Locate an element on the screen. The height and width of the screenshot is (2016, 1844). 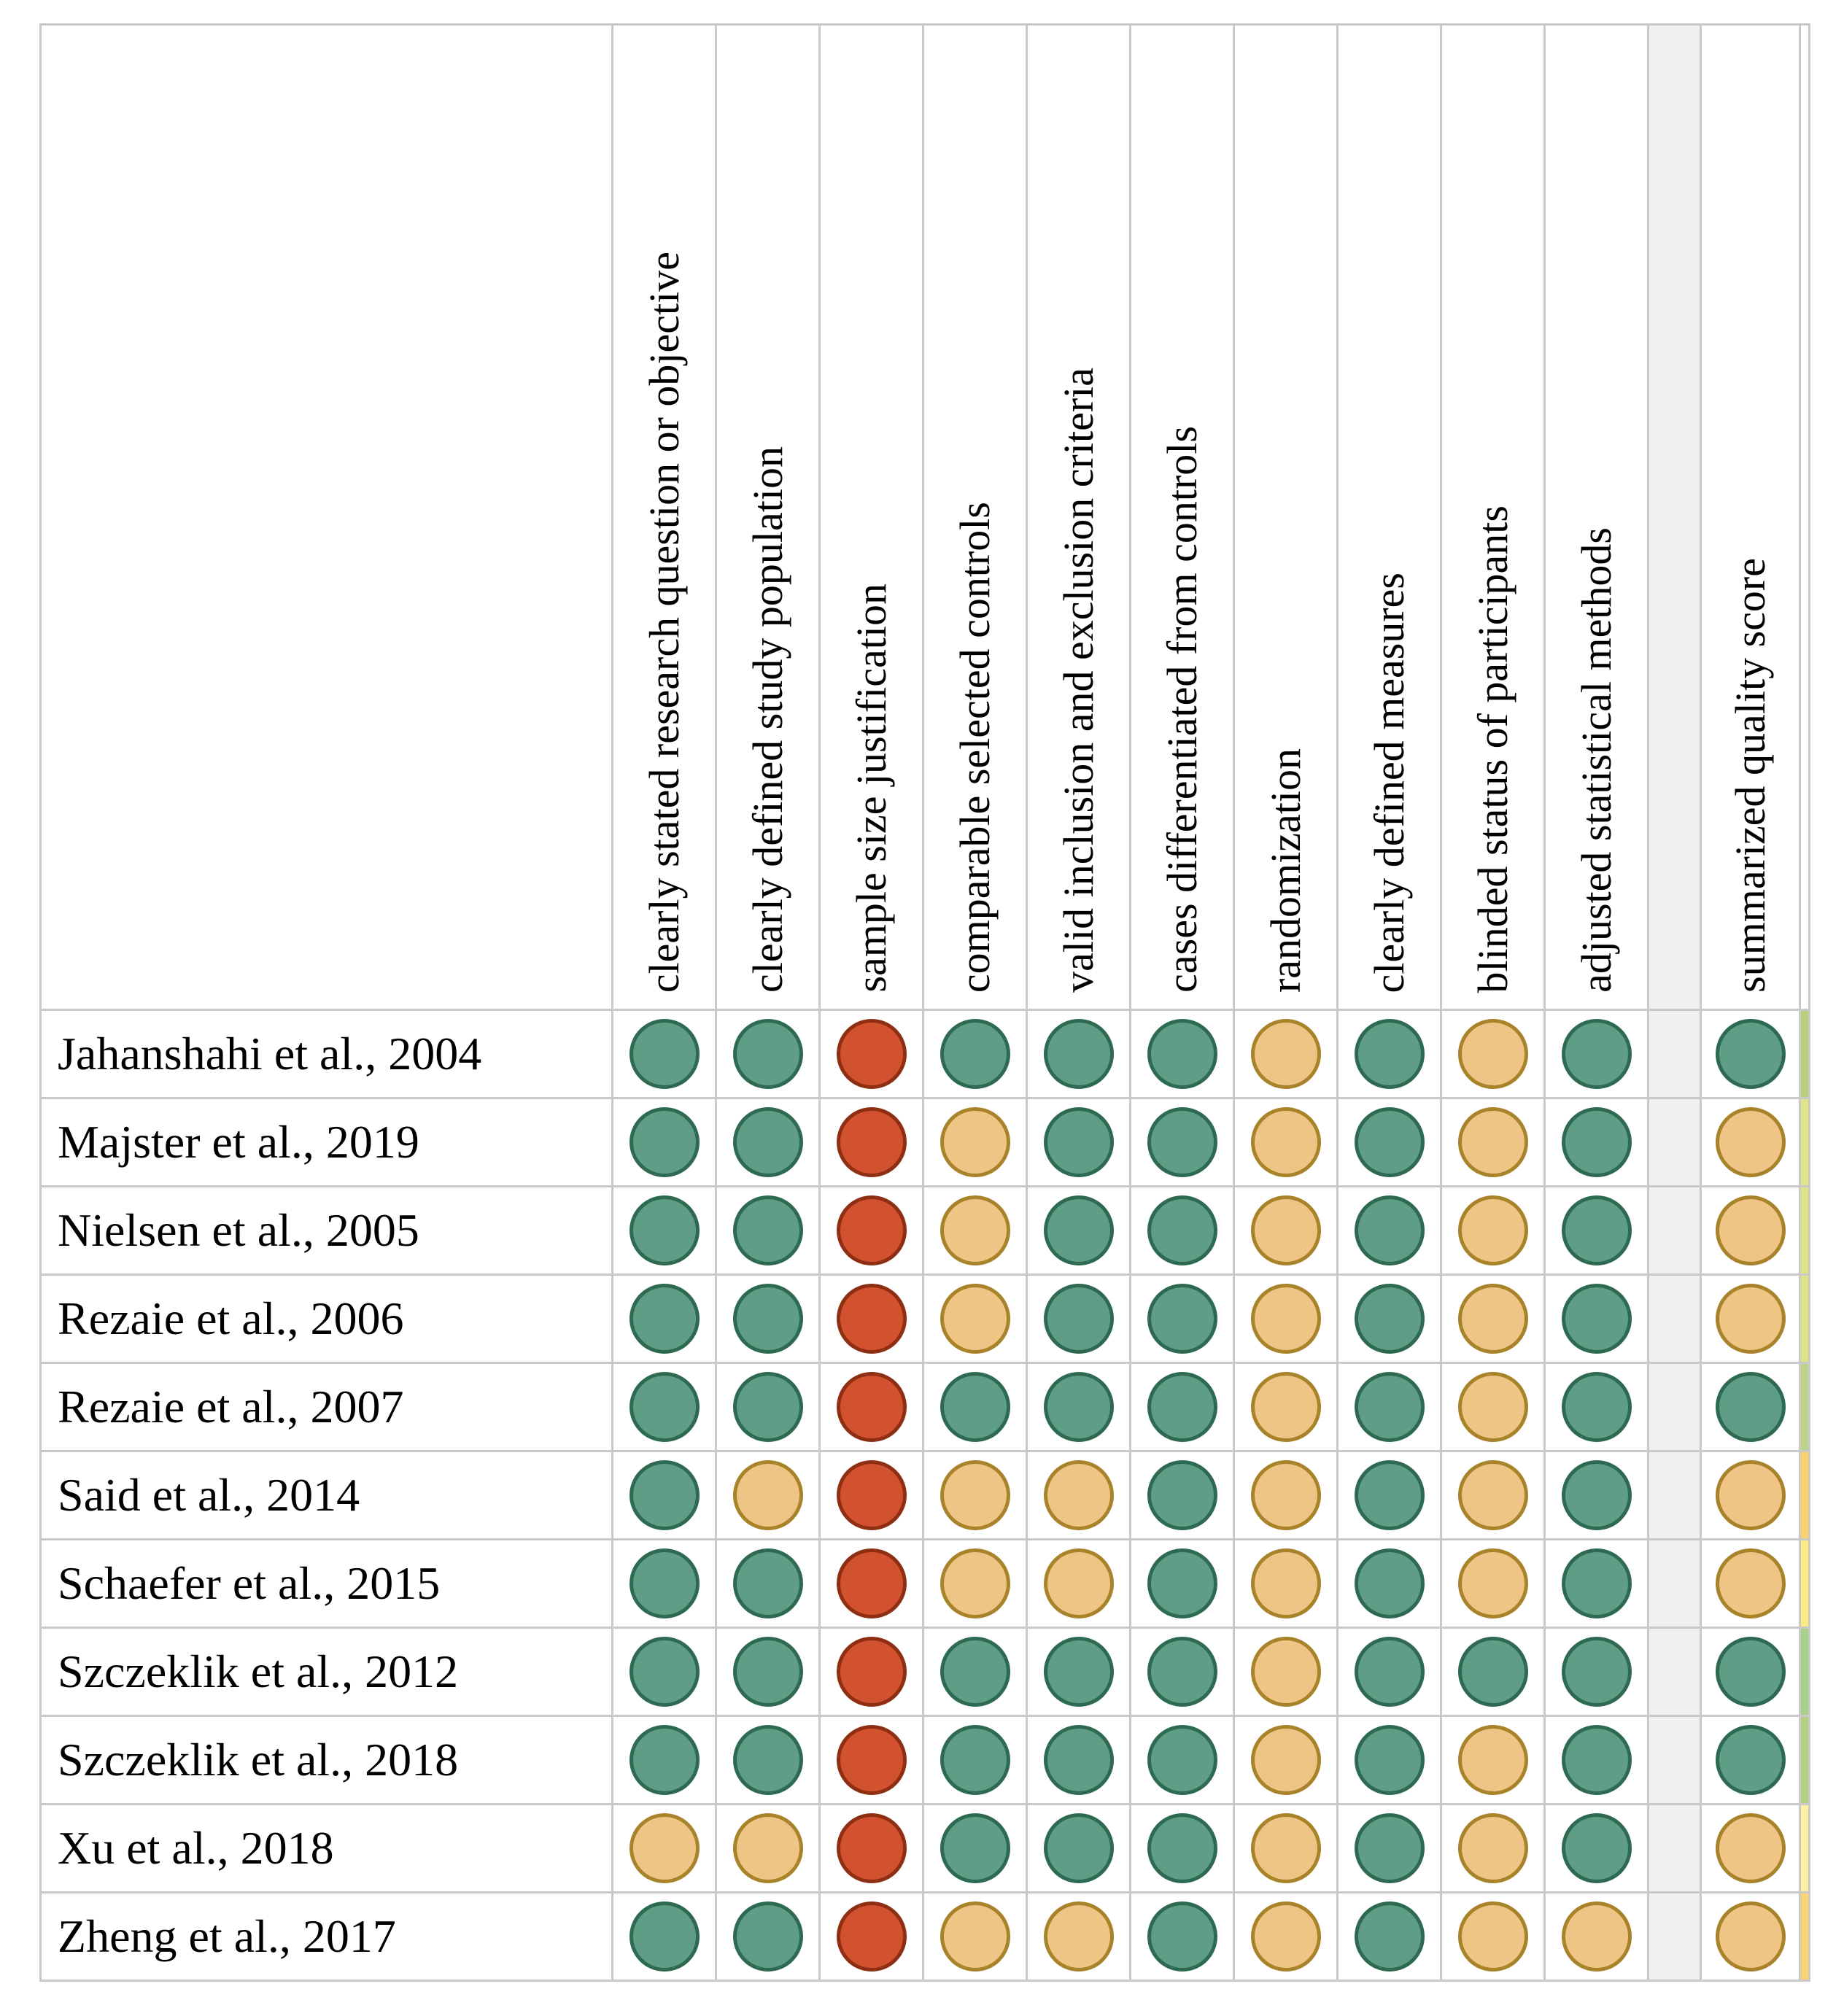
criterion-header: adjusted statistical methods is located at coordinates (1597, 517).